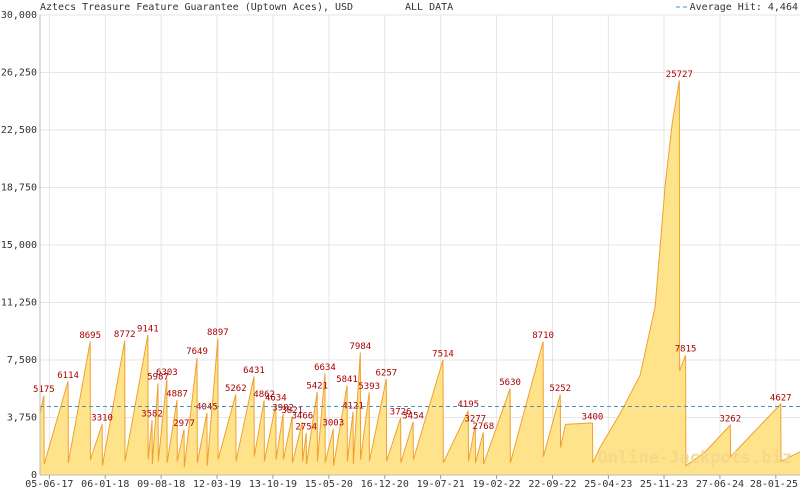 This screenshot has width=800, height=490. I want to click on value-label: 4195, so click(468, 405).